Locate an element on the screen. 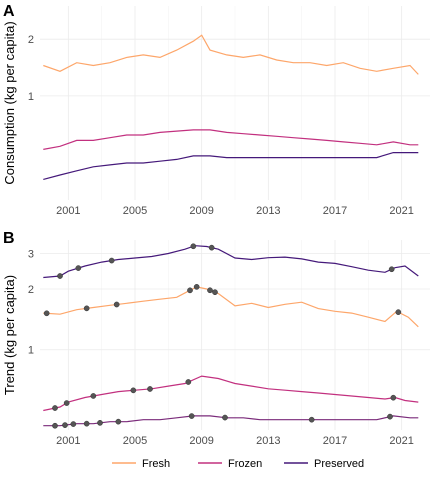 The height and width of the screenshot is (487, 446). legend-label-preserved: Preserved is located at coordinates (339, 464).